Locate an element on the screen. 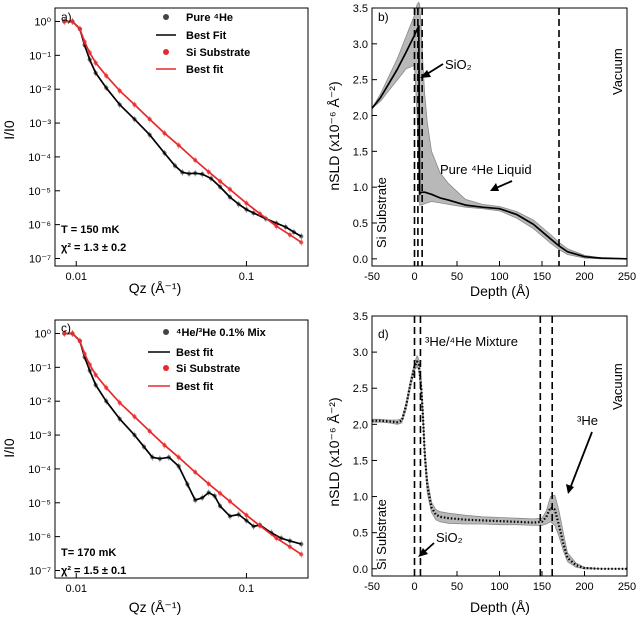 The width and height of the screenshot is (640, 624). x-tick-label: -50 is located at coordinates (372, 587).